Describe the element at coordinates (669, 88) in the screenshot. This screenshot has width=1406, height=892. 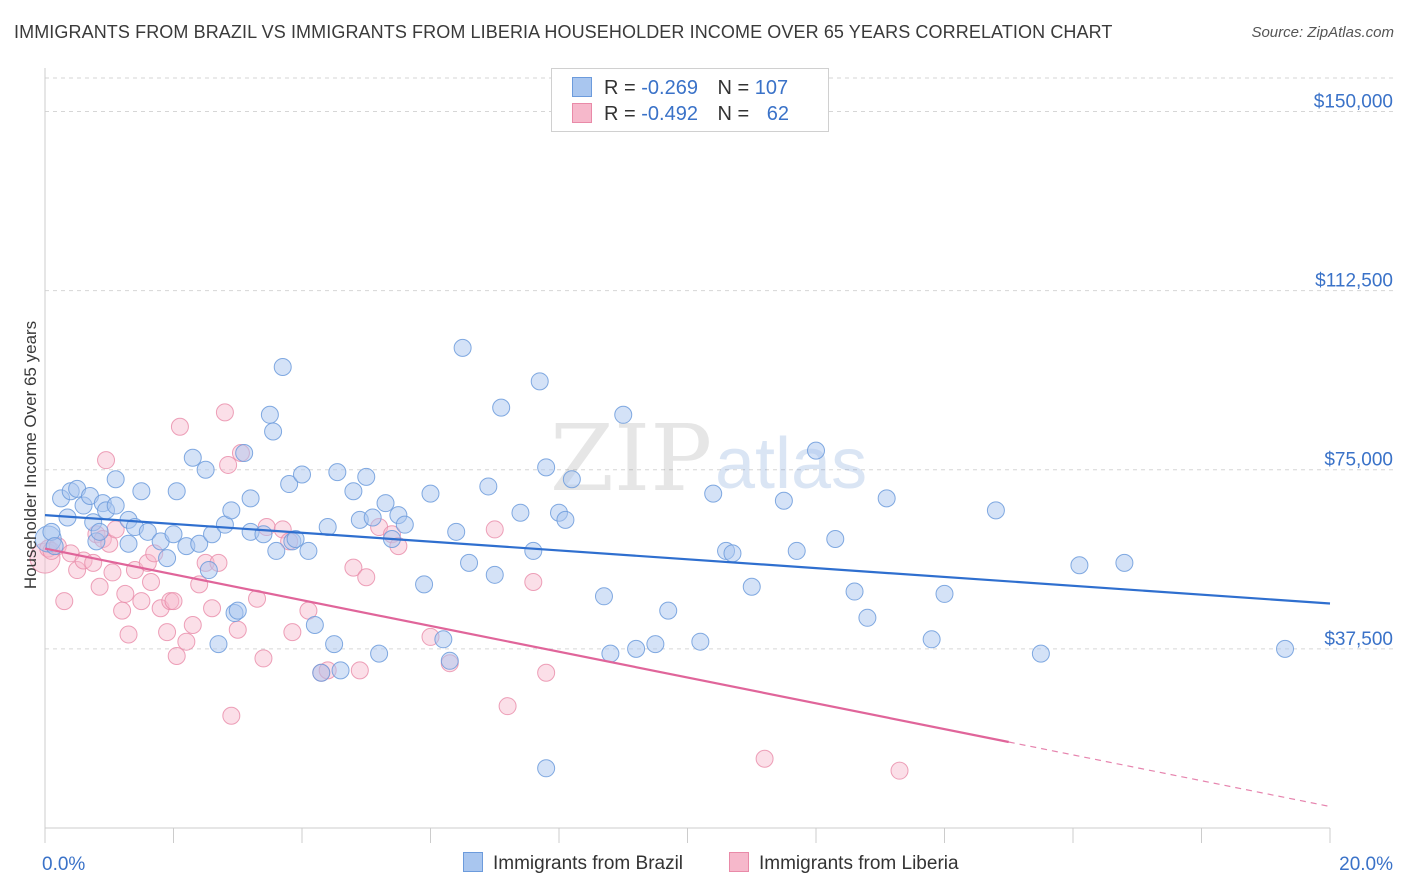
I see `brazil-r-value: -0.269` at that location.